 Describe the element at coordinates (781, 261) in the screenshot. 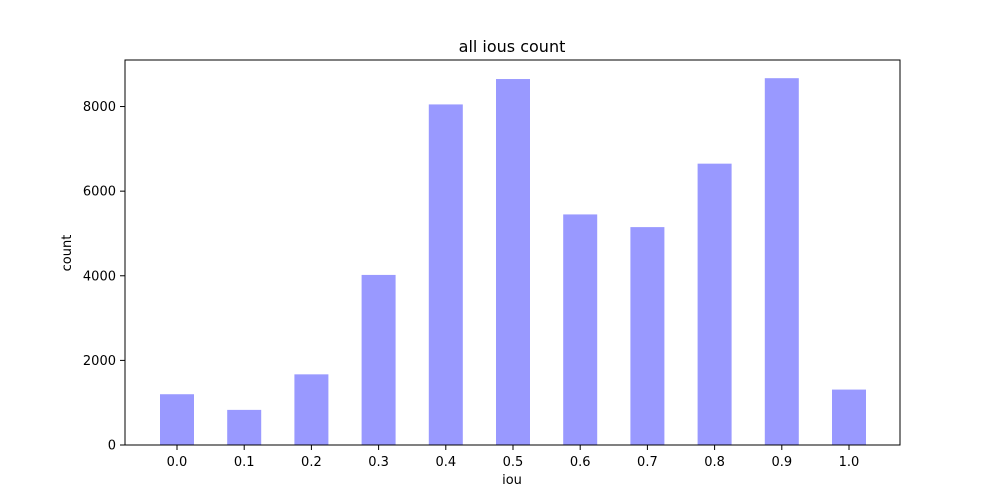

I see `bar-0.9` at that location.